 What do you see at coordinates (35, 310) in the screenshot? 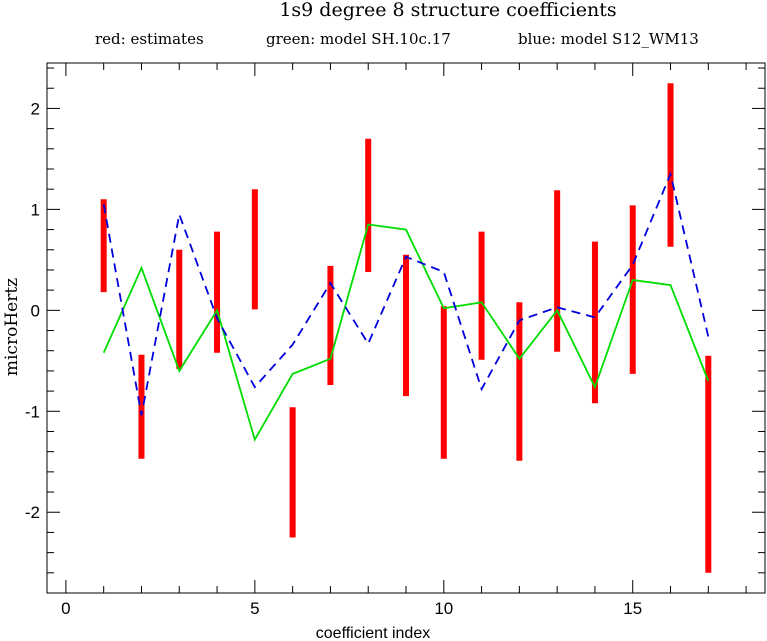
I see `y-tick-label: 0` at bounding box center [35, 310].